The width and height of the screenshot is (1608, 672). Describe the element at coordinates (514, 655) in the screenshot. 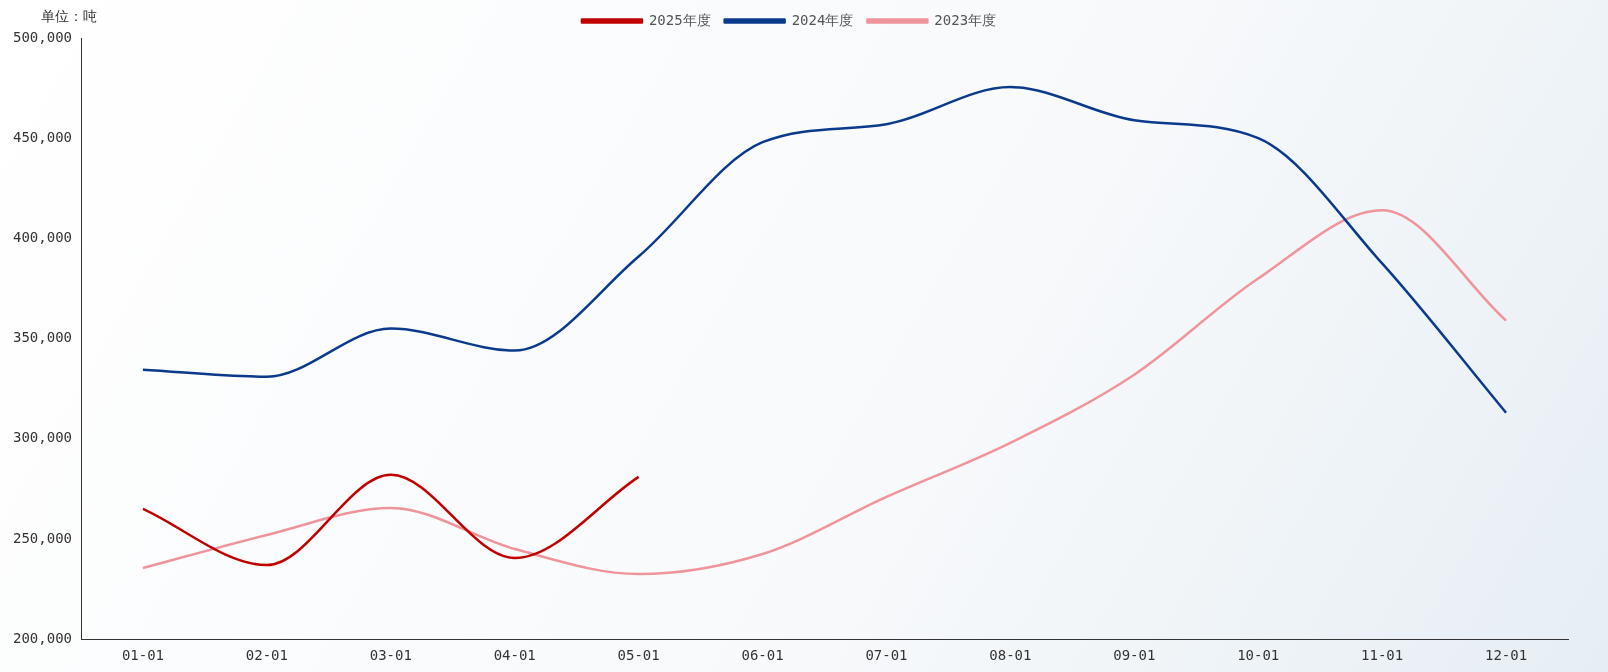

I see `x-tick-label: 04-01` at that location.